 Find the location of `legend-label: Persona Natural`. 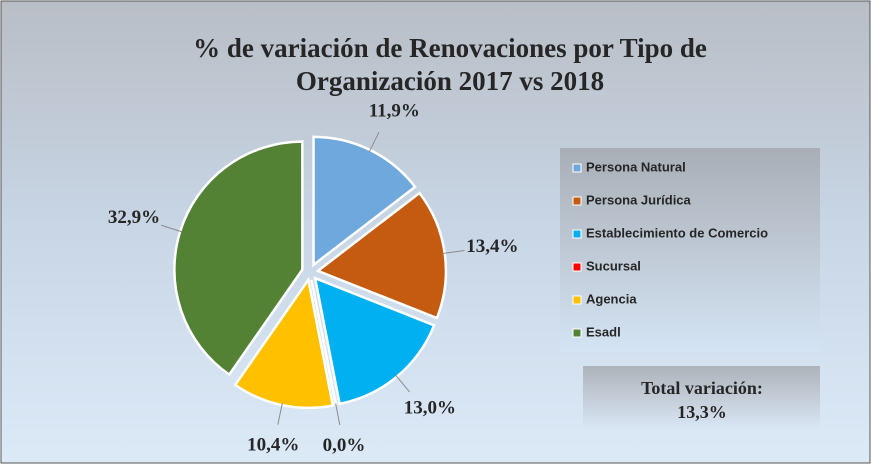

legend-label: Persona Natural is located at coordinates (636, 166).